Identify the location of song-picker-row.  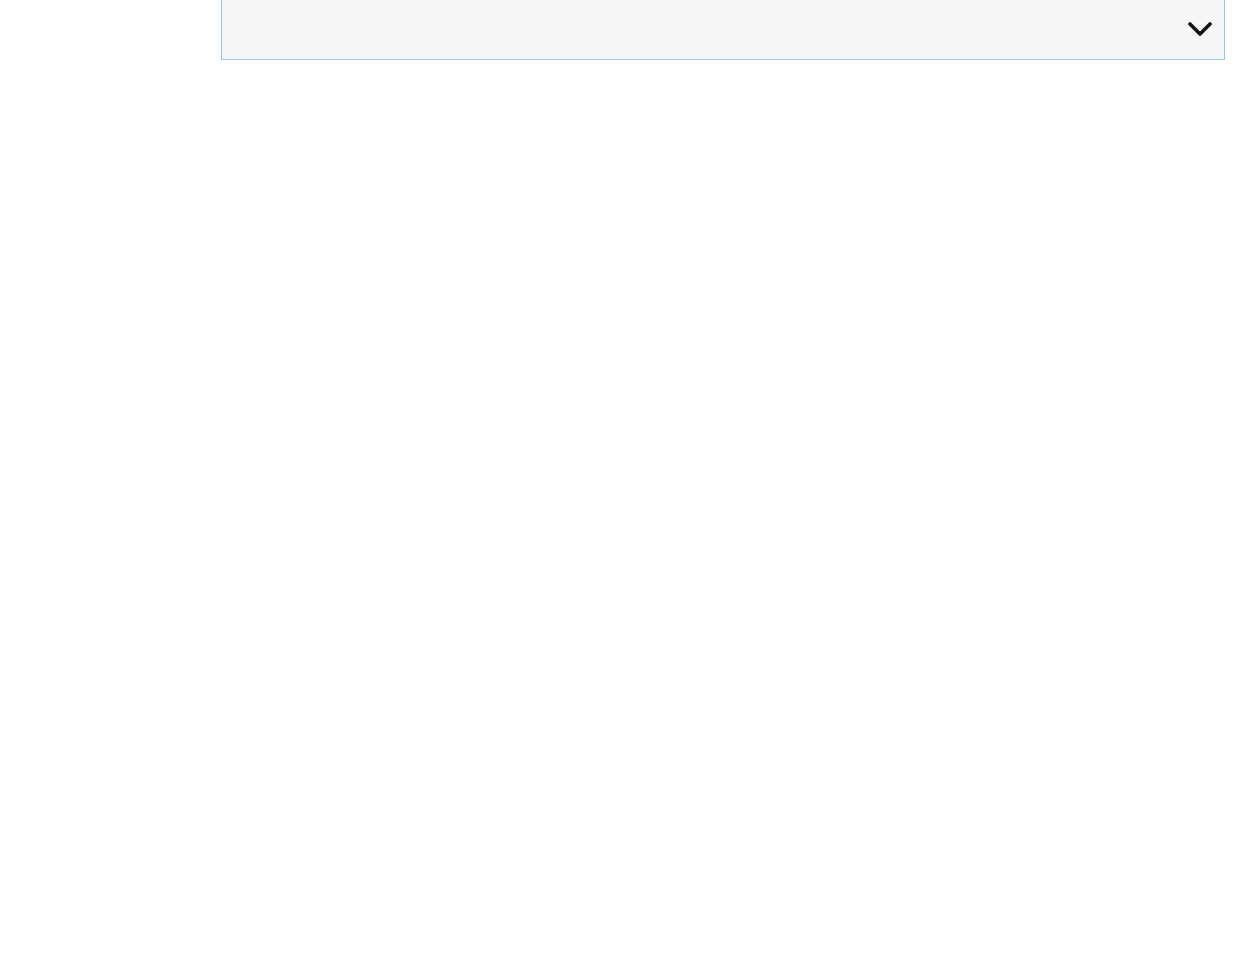
(619, 31).